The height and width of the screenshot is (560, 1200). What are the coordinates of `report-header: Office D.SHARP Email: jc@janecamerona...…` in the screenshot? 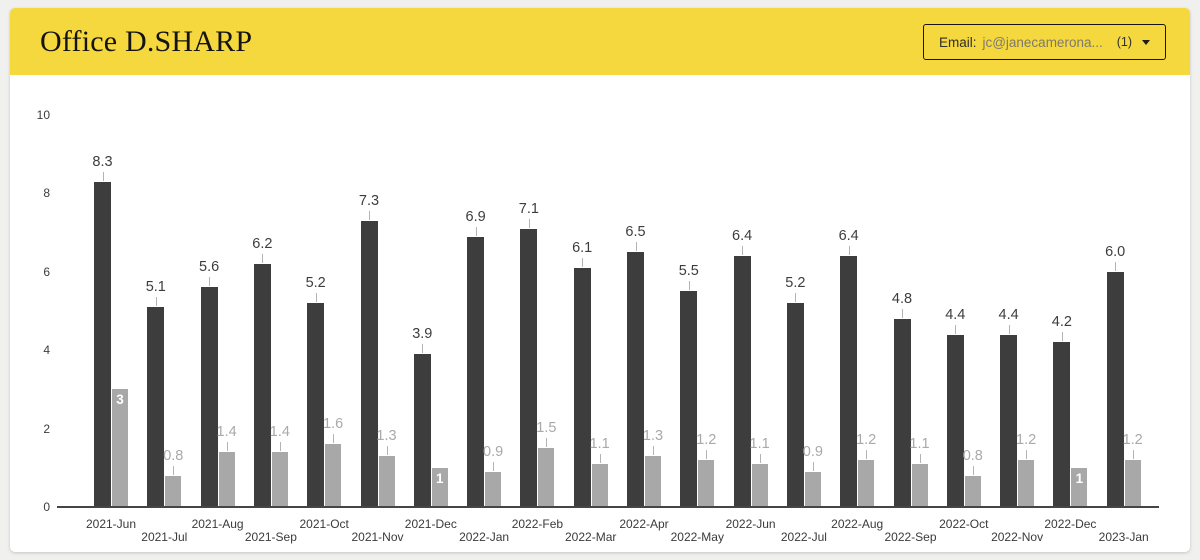 It's located at (600, 41).